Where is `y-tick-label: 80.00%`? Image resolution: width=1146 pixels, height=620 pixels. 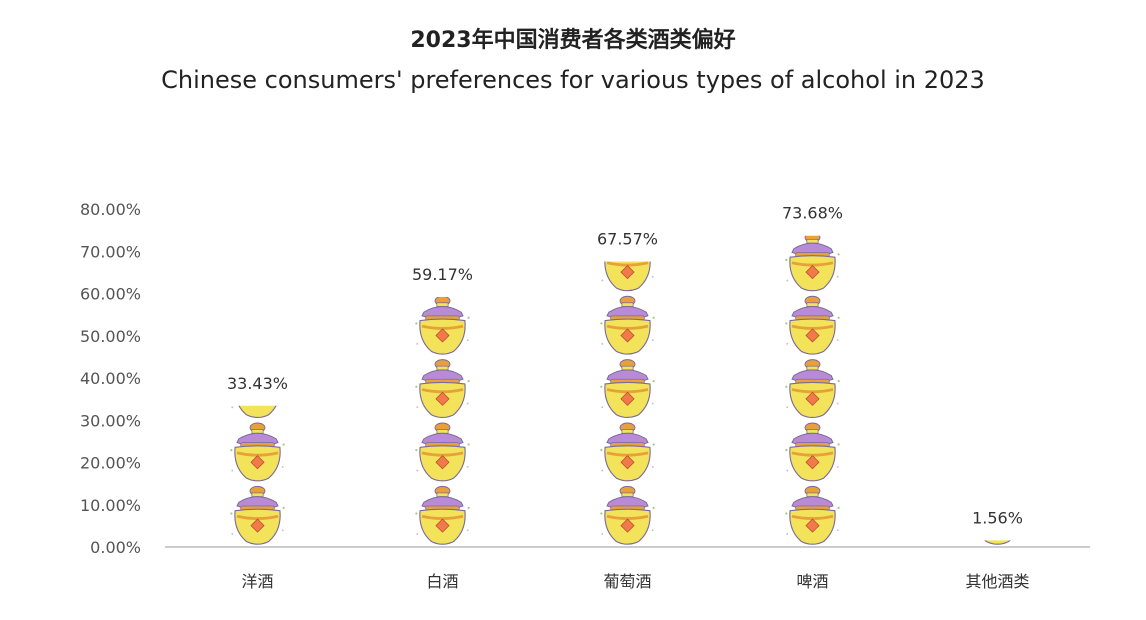 y-tick-label: 80.00% is located at coordinates (110, 209).